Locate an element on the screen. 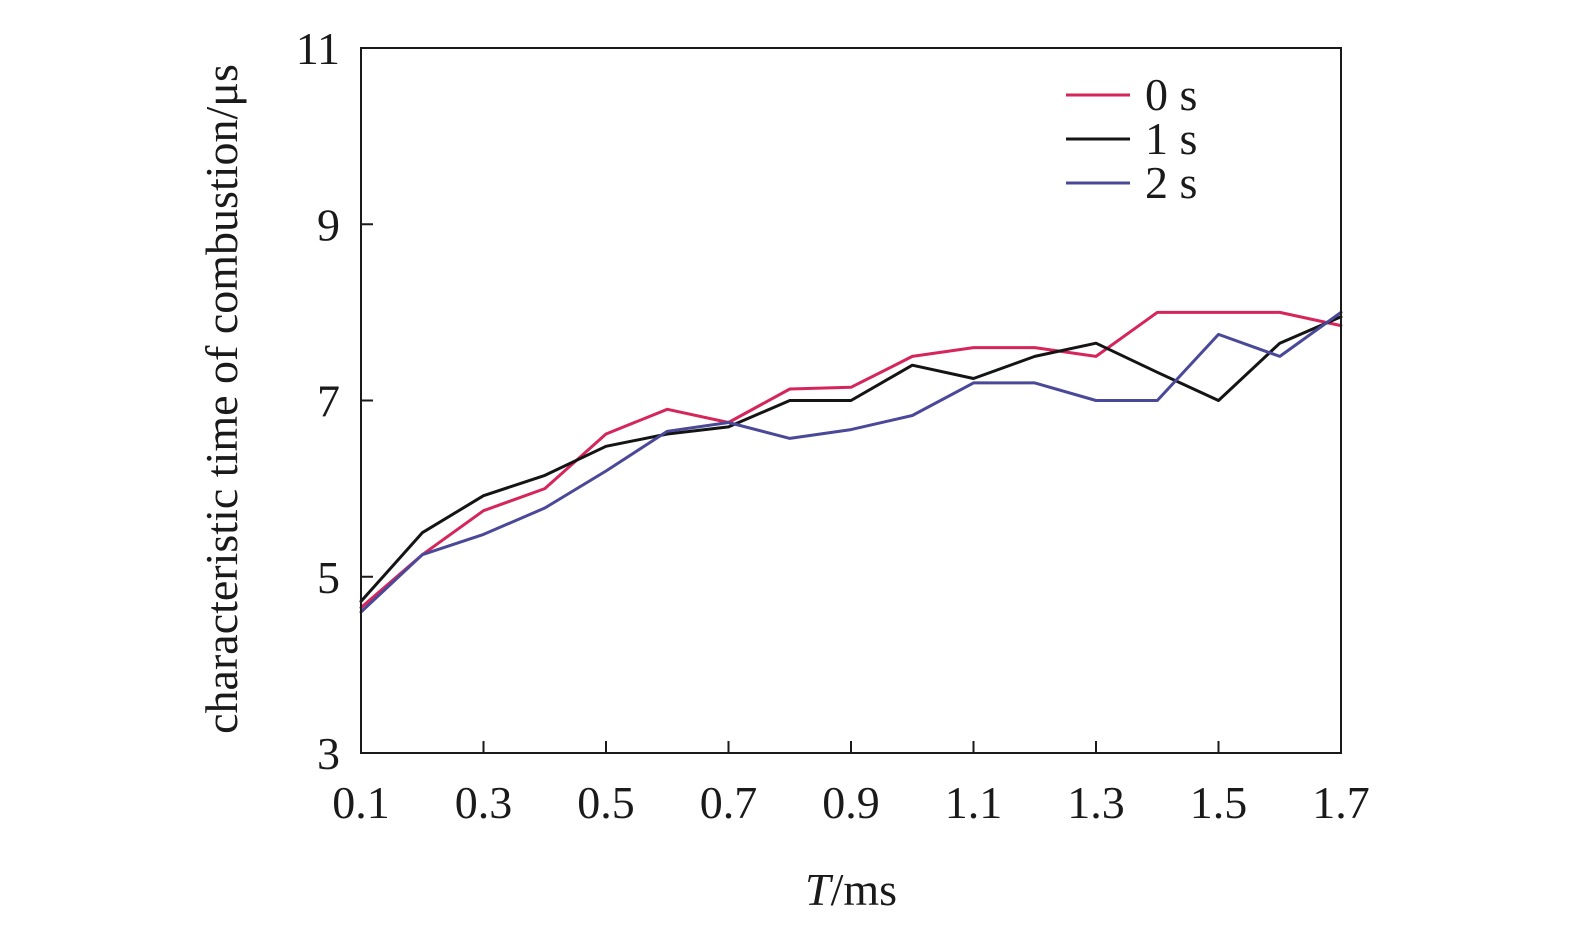 This screenshot has height=927, width=1575. x-tick-labels: 0.1 0.3 0.5 0.7 0.9 1.1 1.3 1.5 1.7 is located at coordinates (851, 802).